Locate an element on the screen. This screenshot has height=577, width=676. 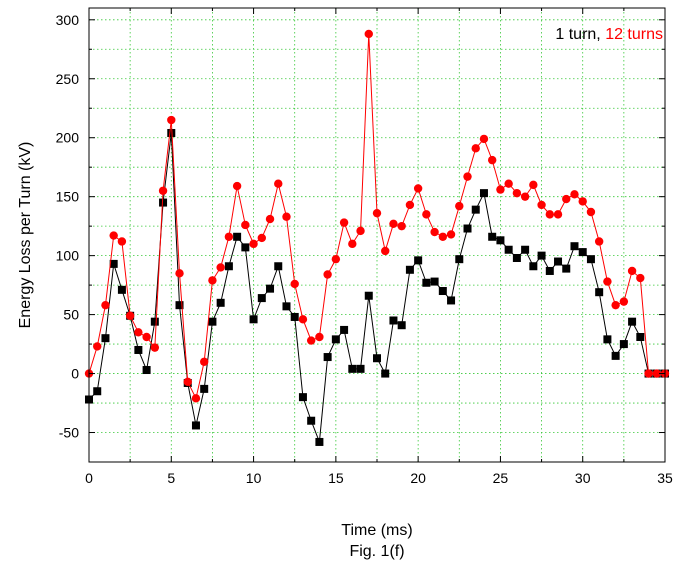
y-tick-label: 200 is located at coordinates (68, 138).